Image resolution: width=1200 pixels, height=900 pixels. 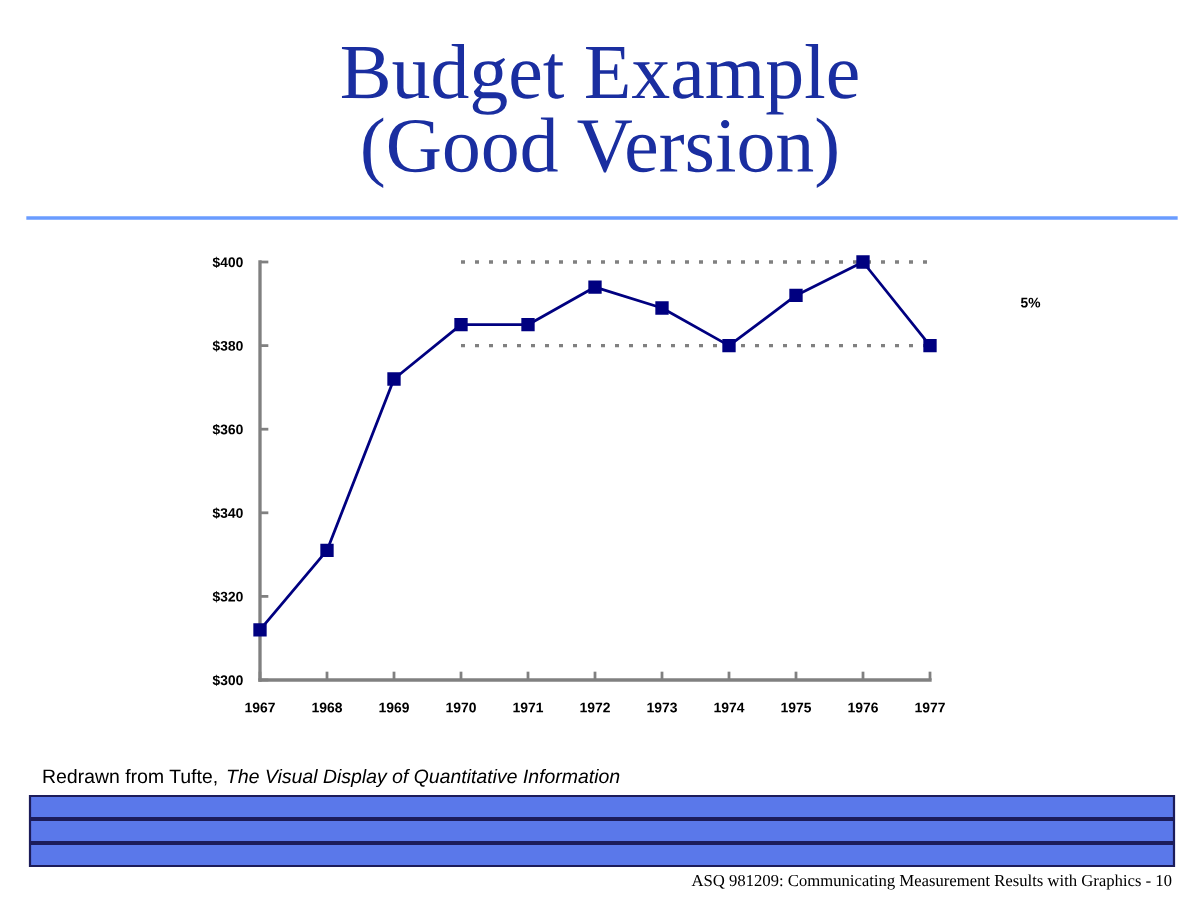 I want to click on text: ASQ 981209: Communicating Measurement Results with Graphics - 10, so click(x=931, y=882).